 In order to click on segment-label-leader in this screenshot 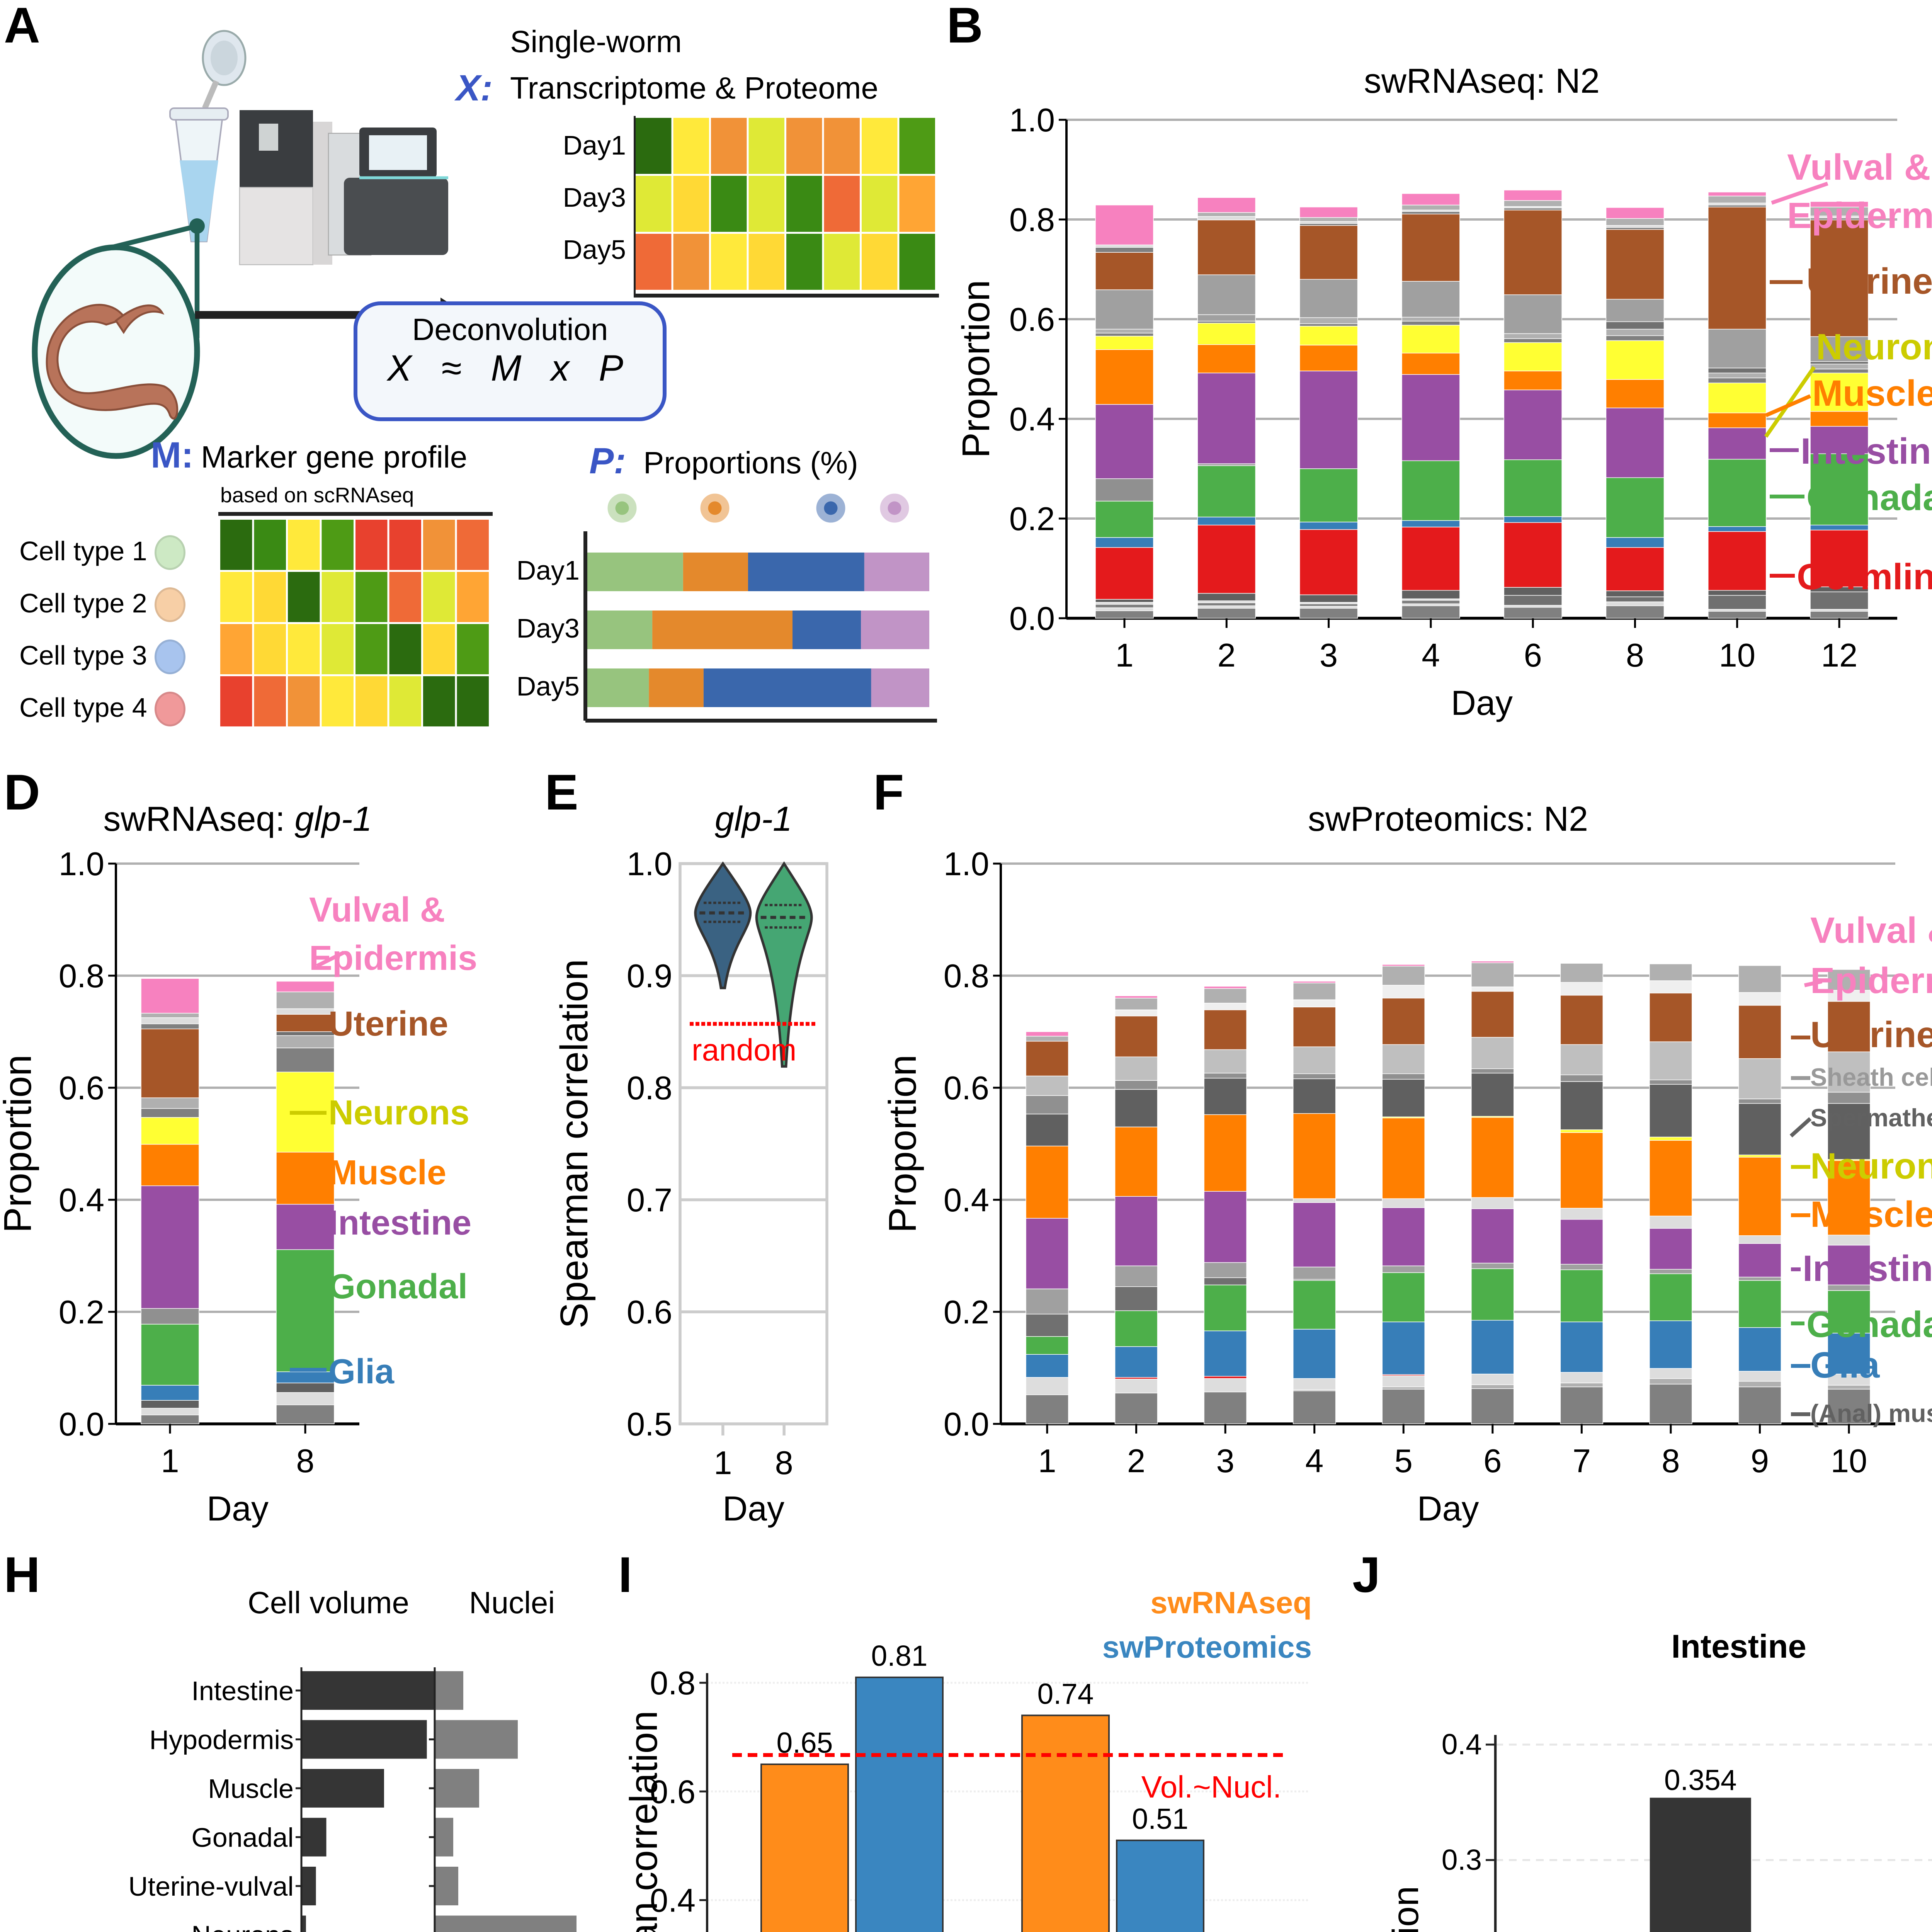, I will do `click(1800, 1127)`.